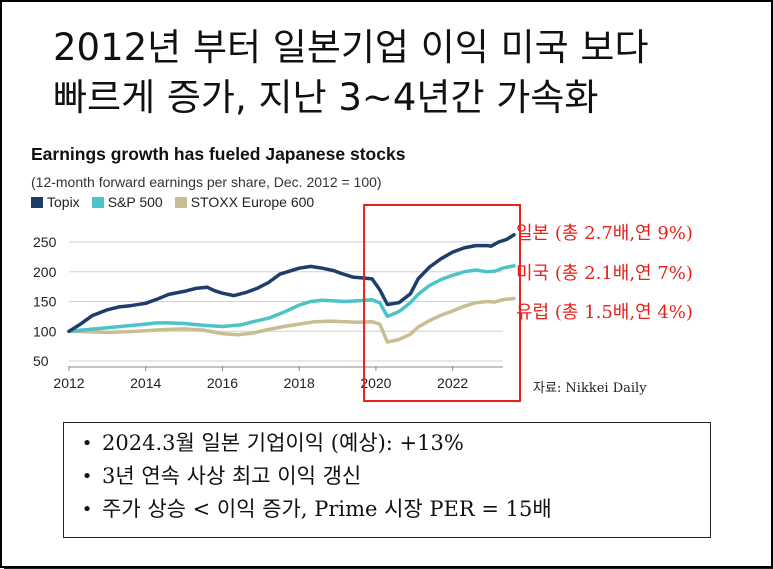 This screenshot has height=569, width=773. What do you see at coordinates (135, 202) in the screenshot?
I see `legend-label-sp500: S&P 500` at bounding box center [135, 202].